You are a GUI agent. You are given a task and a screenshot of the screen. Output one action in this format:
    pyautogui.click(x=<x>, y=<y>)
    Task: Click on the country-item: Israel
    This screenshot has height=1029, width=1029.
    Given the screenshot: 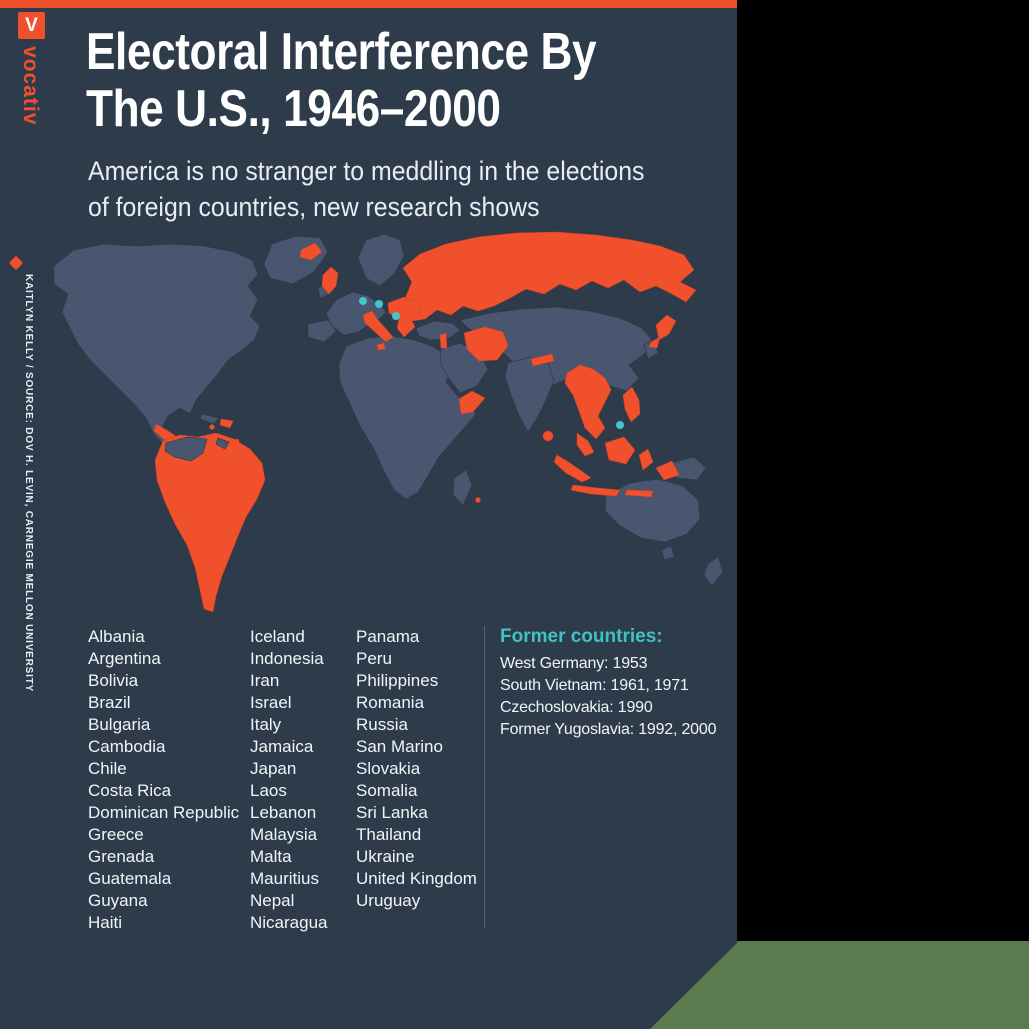 What is the action you would take?
    pyautogui.click(x=271, y=702)
    